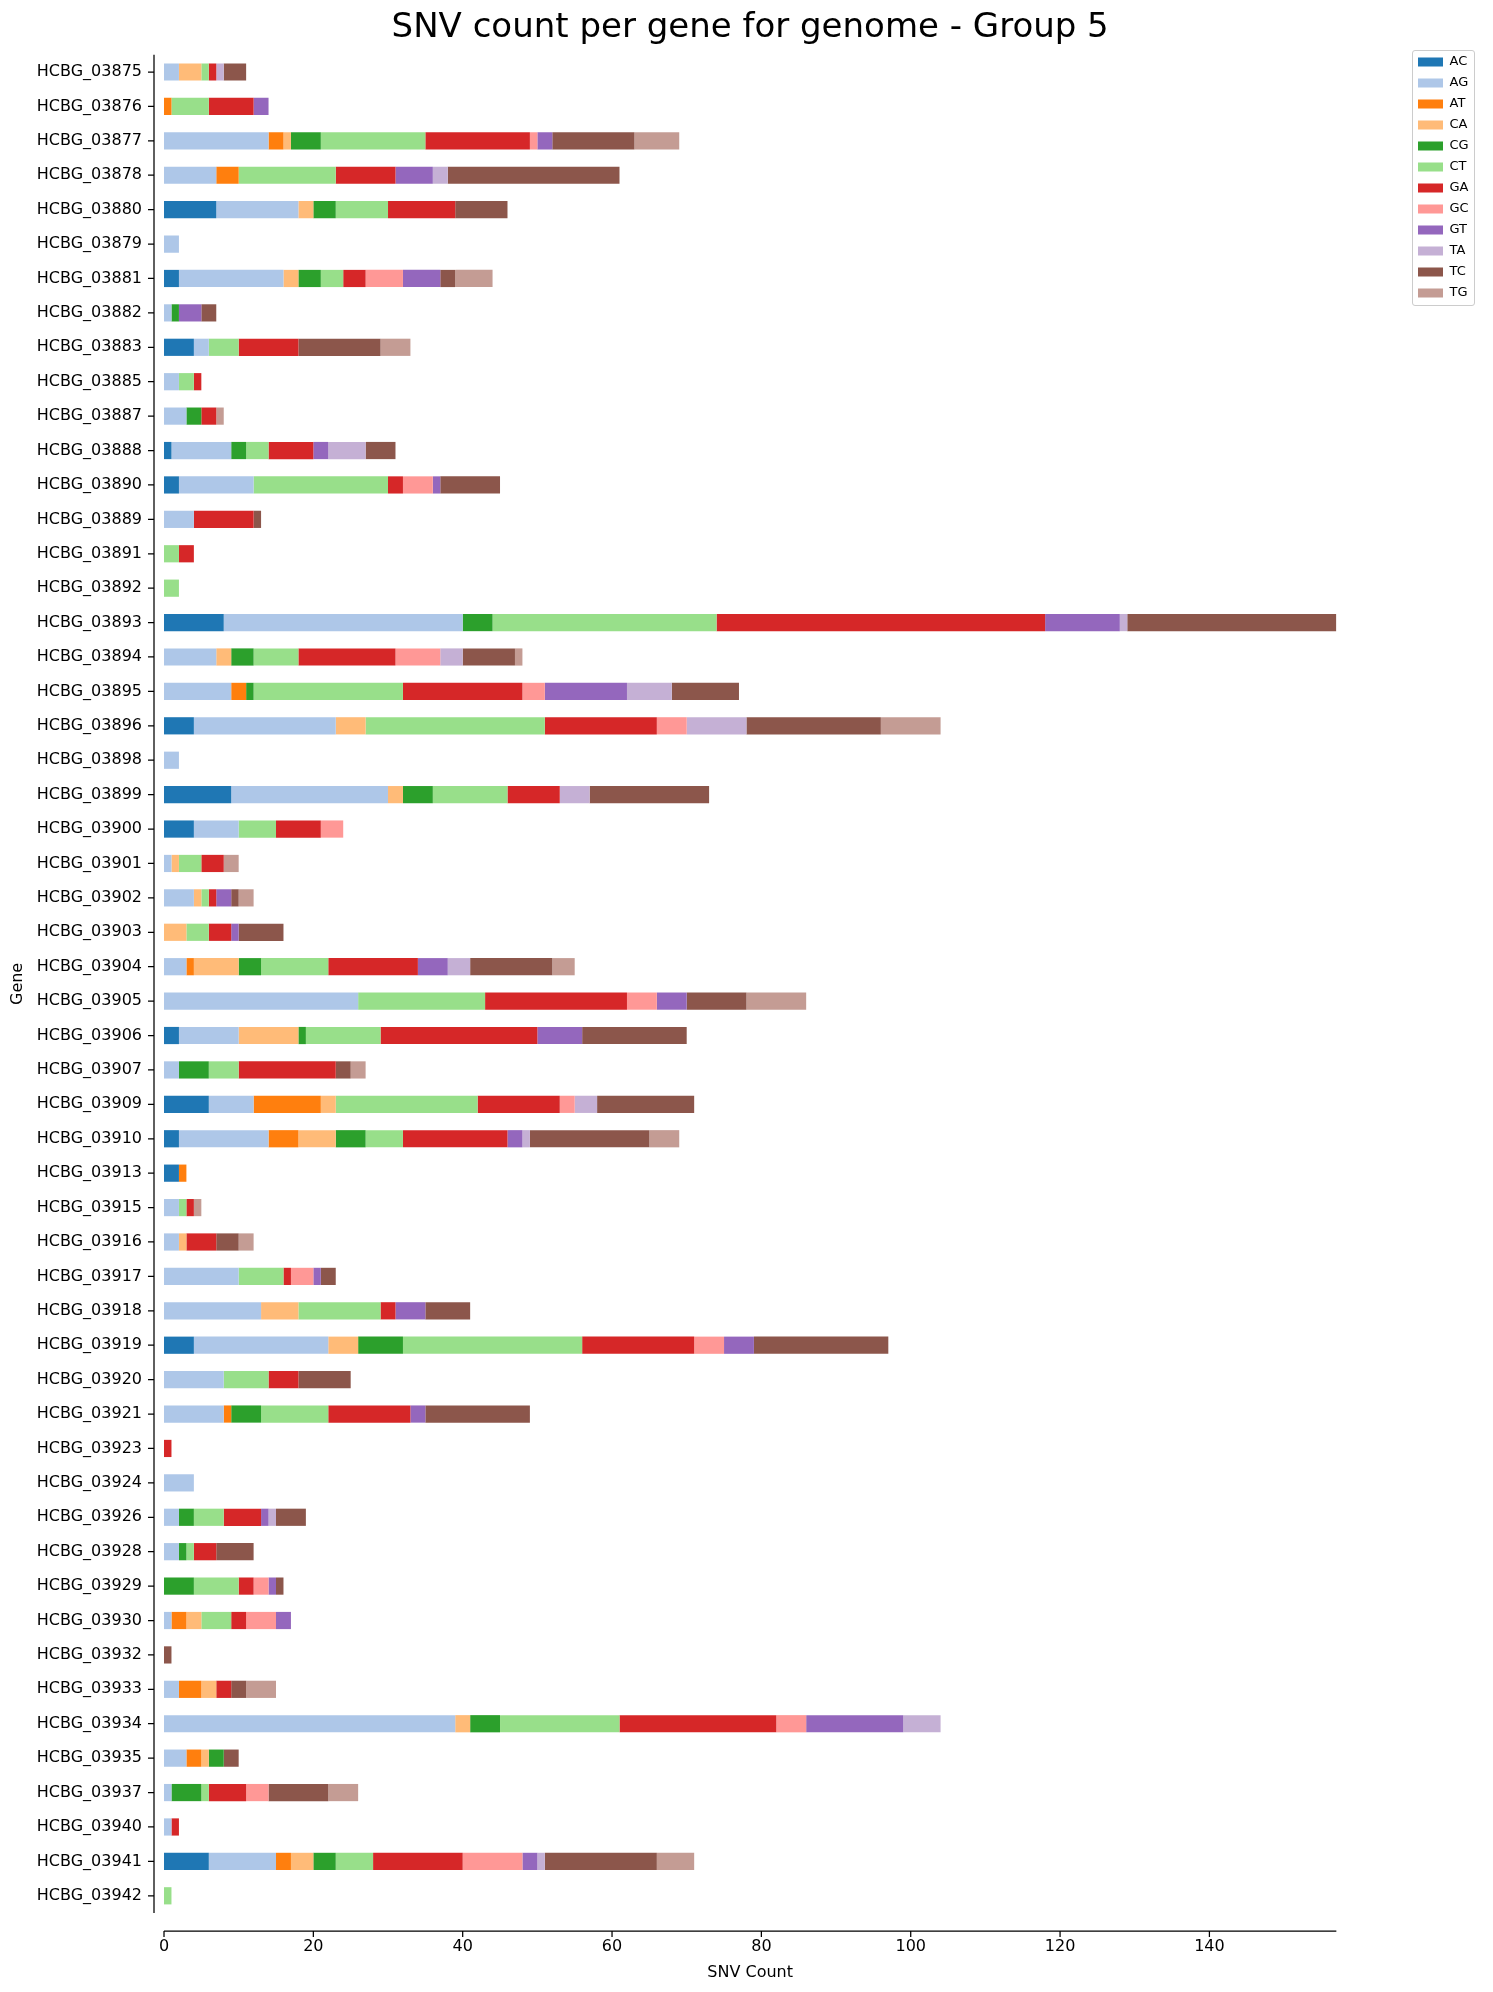 This screenshot has width=1493, height=1992. Describe the element at coordinates (89, 897) in the screenshot. I see `y-tick-label: HCBG_03902` at that location.